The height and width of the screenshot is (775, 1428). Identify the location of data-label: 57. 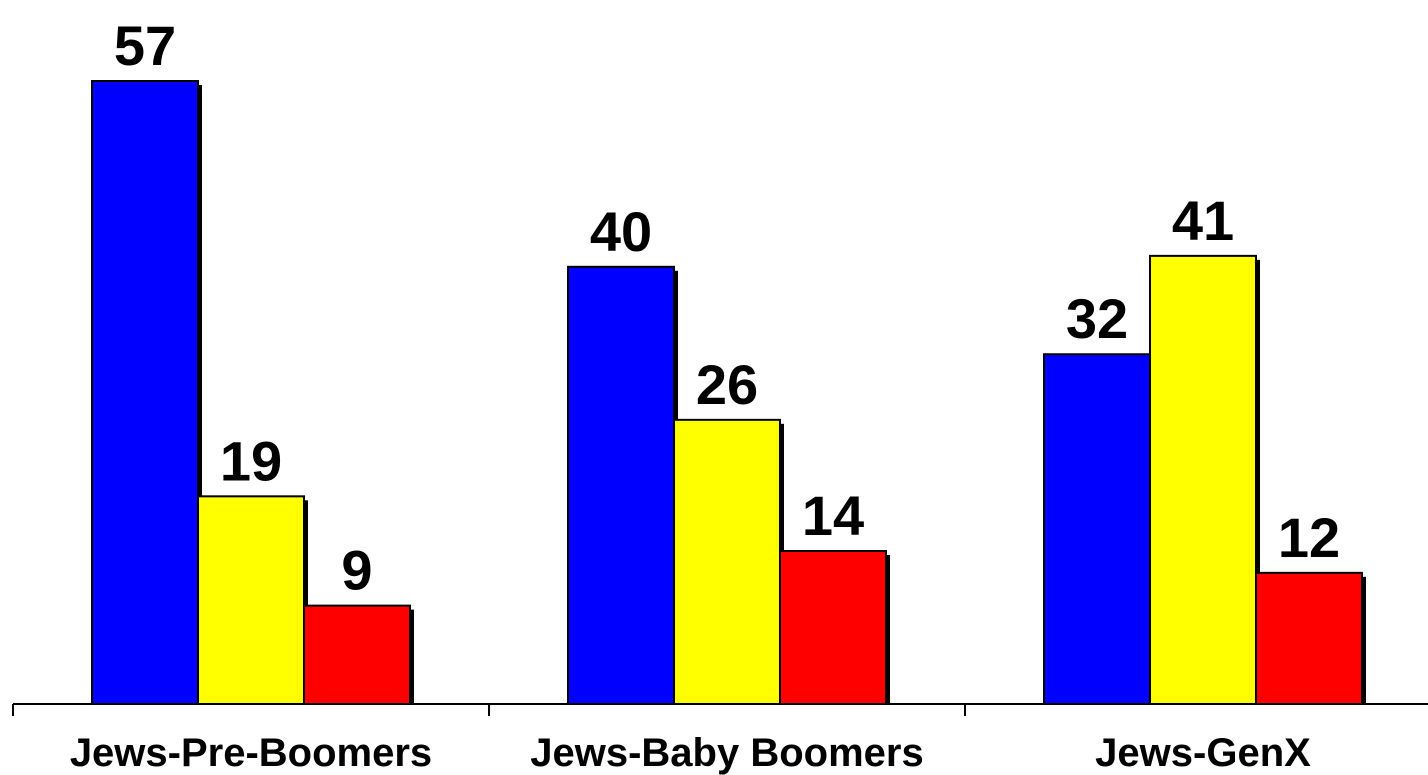
(145, 45).